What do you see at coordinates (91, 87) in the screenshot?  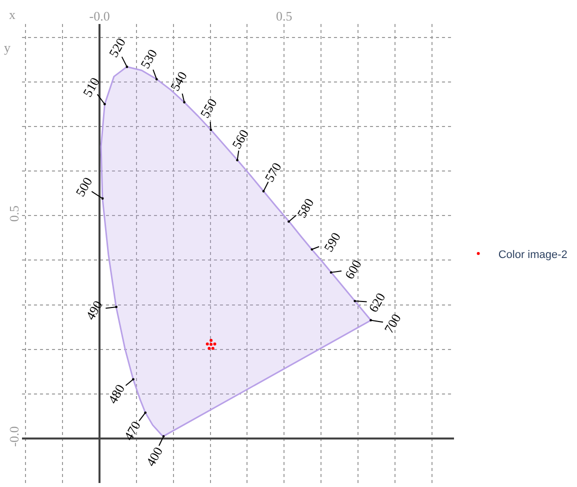 I see `annotation: 510` at bounding box center [91, 87].